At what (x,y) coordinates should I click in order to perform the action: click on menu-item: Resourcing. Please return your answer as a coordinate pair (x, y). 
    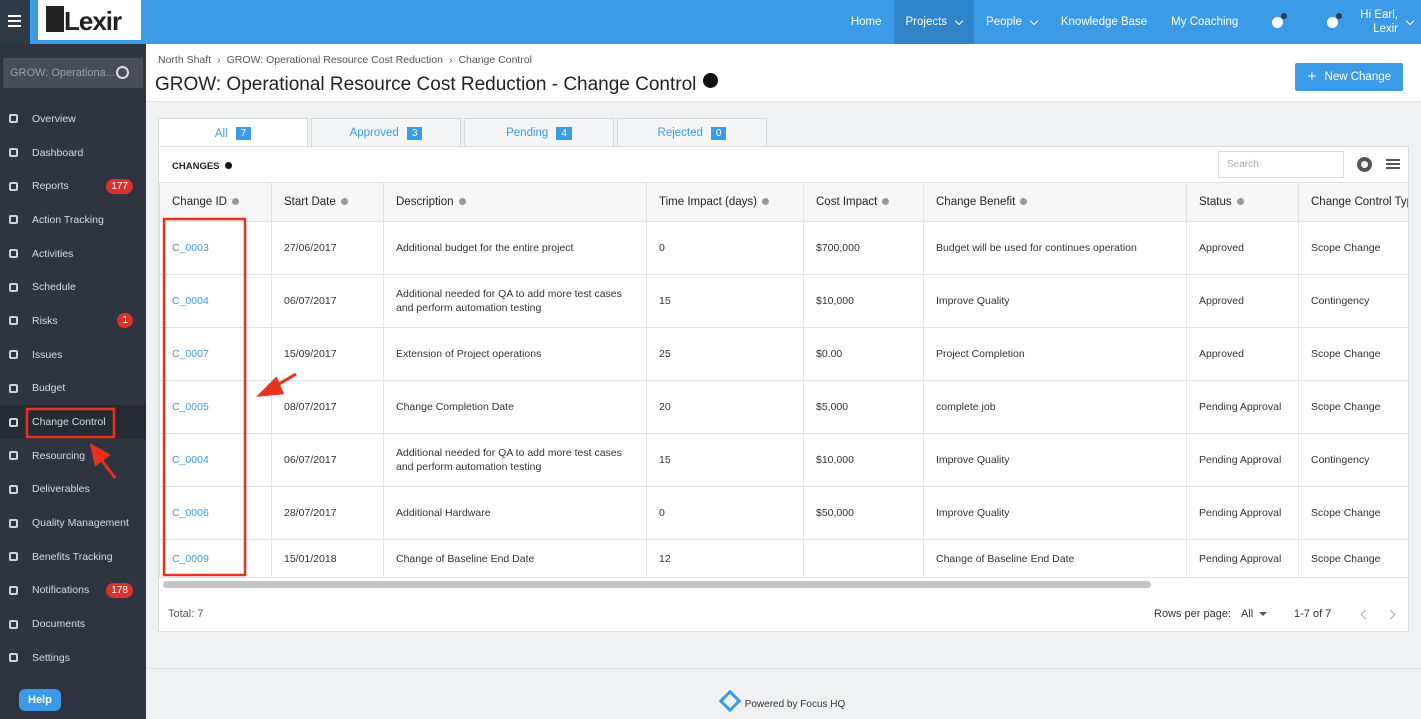
    Looking at the image, I should click on (73, 456).